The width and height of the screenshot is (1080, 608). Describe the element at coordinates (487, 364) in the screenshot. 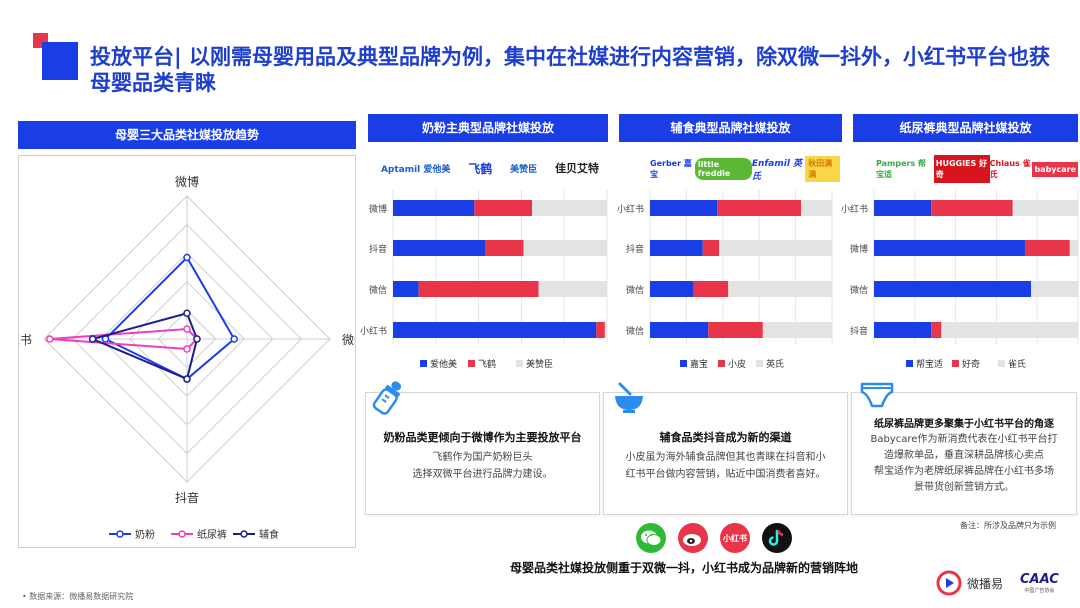

I see `bar-legend-label: 飞鹤` at that location.